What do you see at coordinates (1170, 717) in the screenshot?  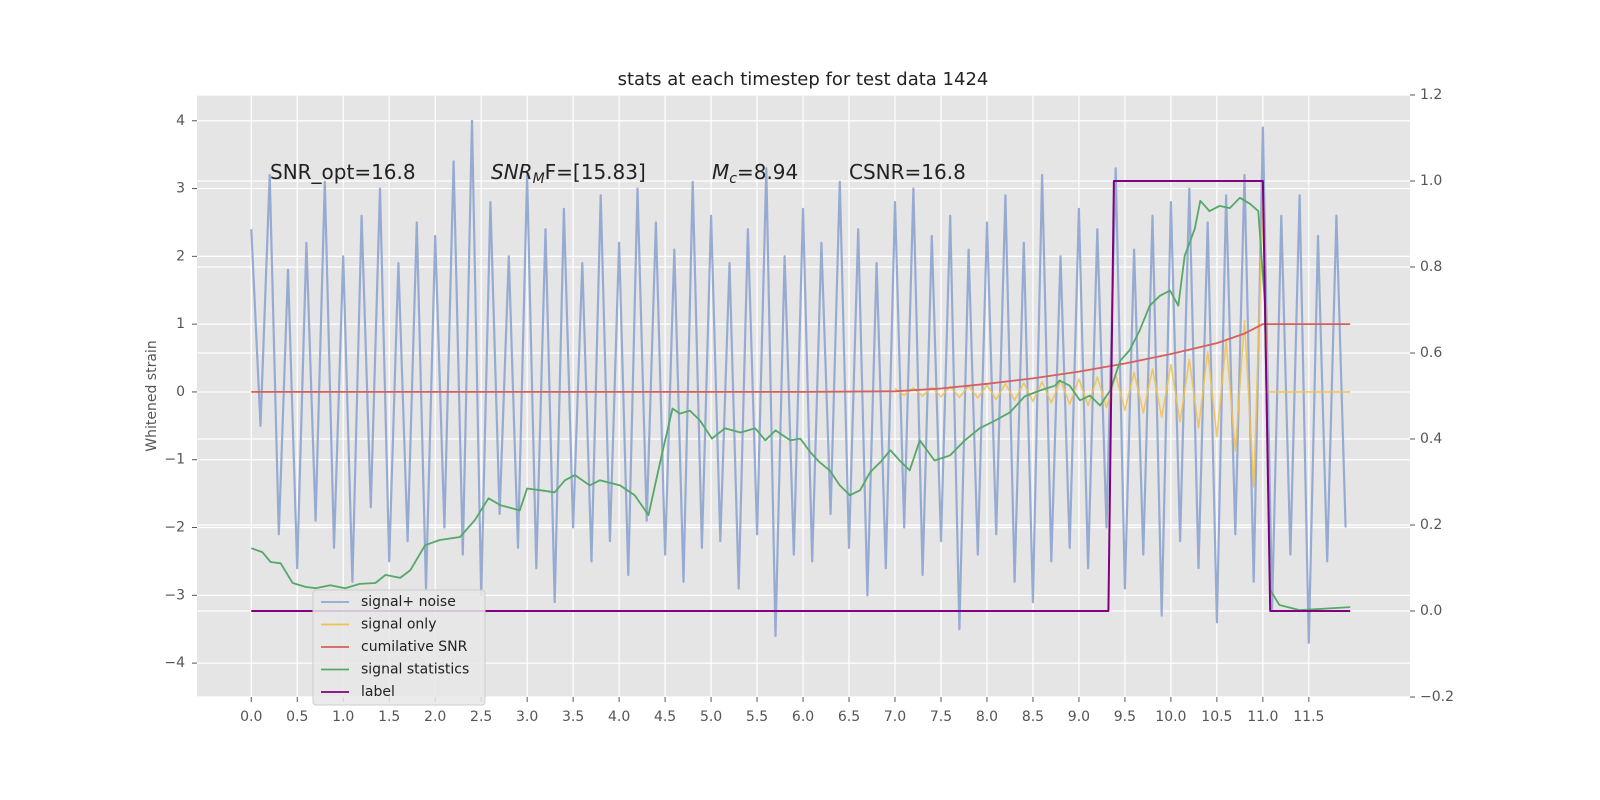 I see `x-tick-label: 10.0` at bounding box center [1170, 717].